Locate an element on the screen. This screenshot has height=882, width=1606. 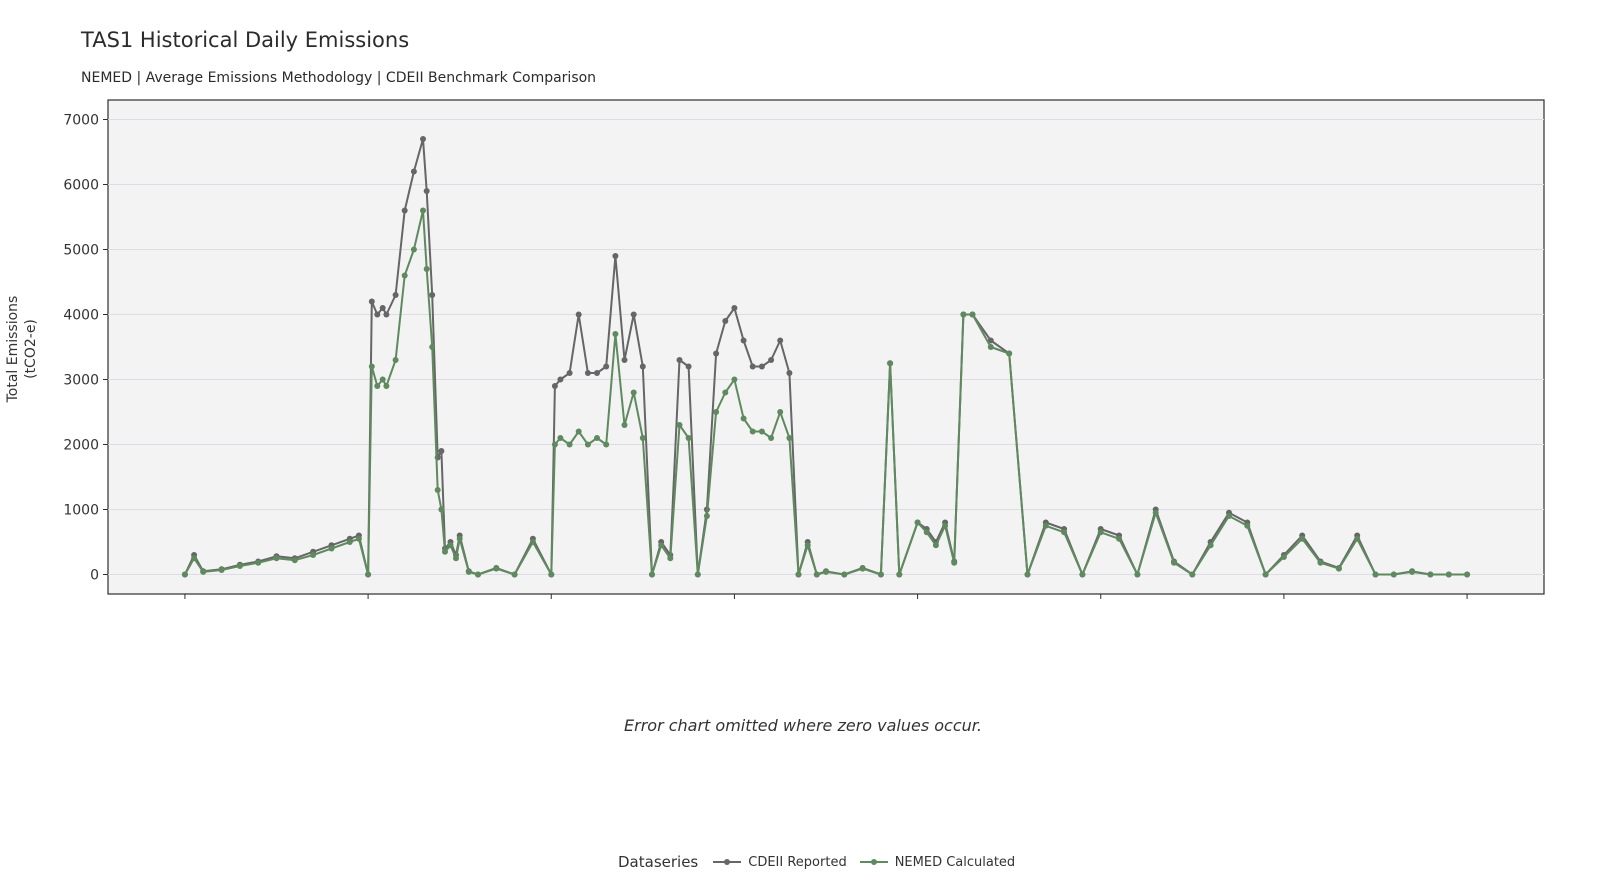
y-tick-label: 4000 is located at coordinates (81, 316).